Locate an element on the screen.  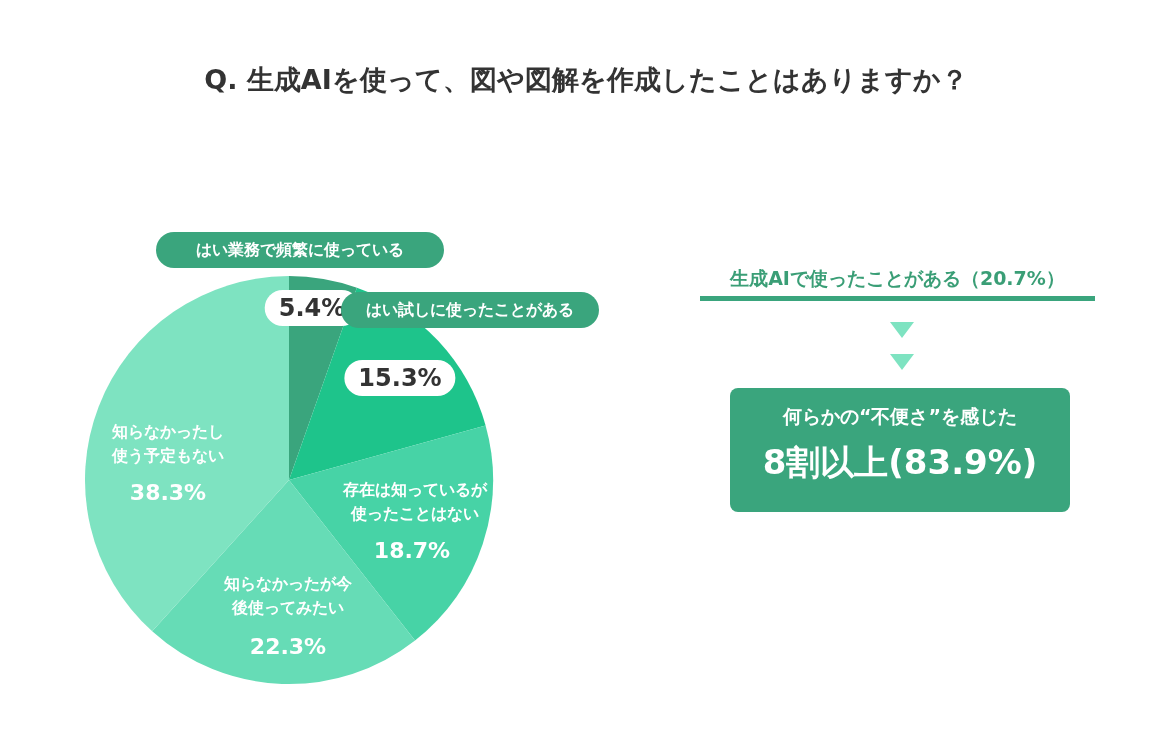
data-label: 38.3% is located at coordinates (168, 492).